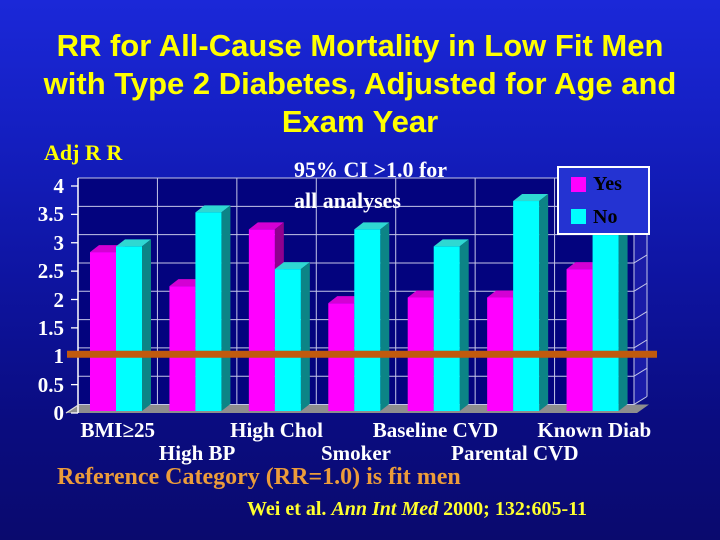  What do you see at coordinates (289, 509) in the screenshot?
I see `citation-authors: Wei et al.` at bounding box center [289, 509].